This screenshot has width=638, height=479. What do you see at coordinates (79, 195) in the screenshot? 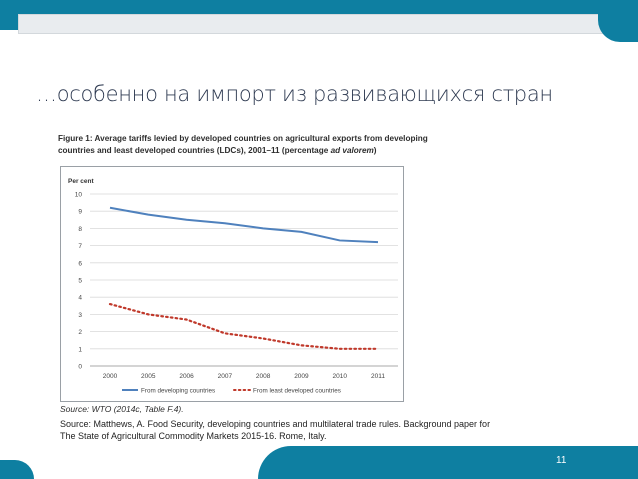
I see `y-tick-label: 10` at bounding box center [79, 195].